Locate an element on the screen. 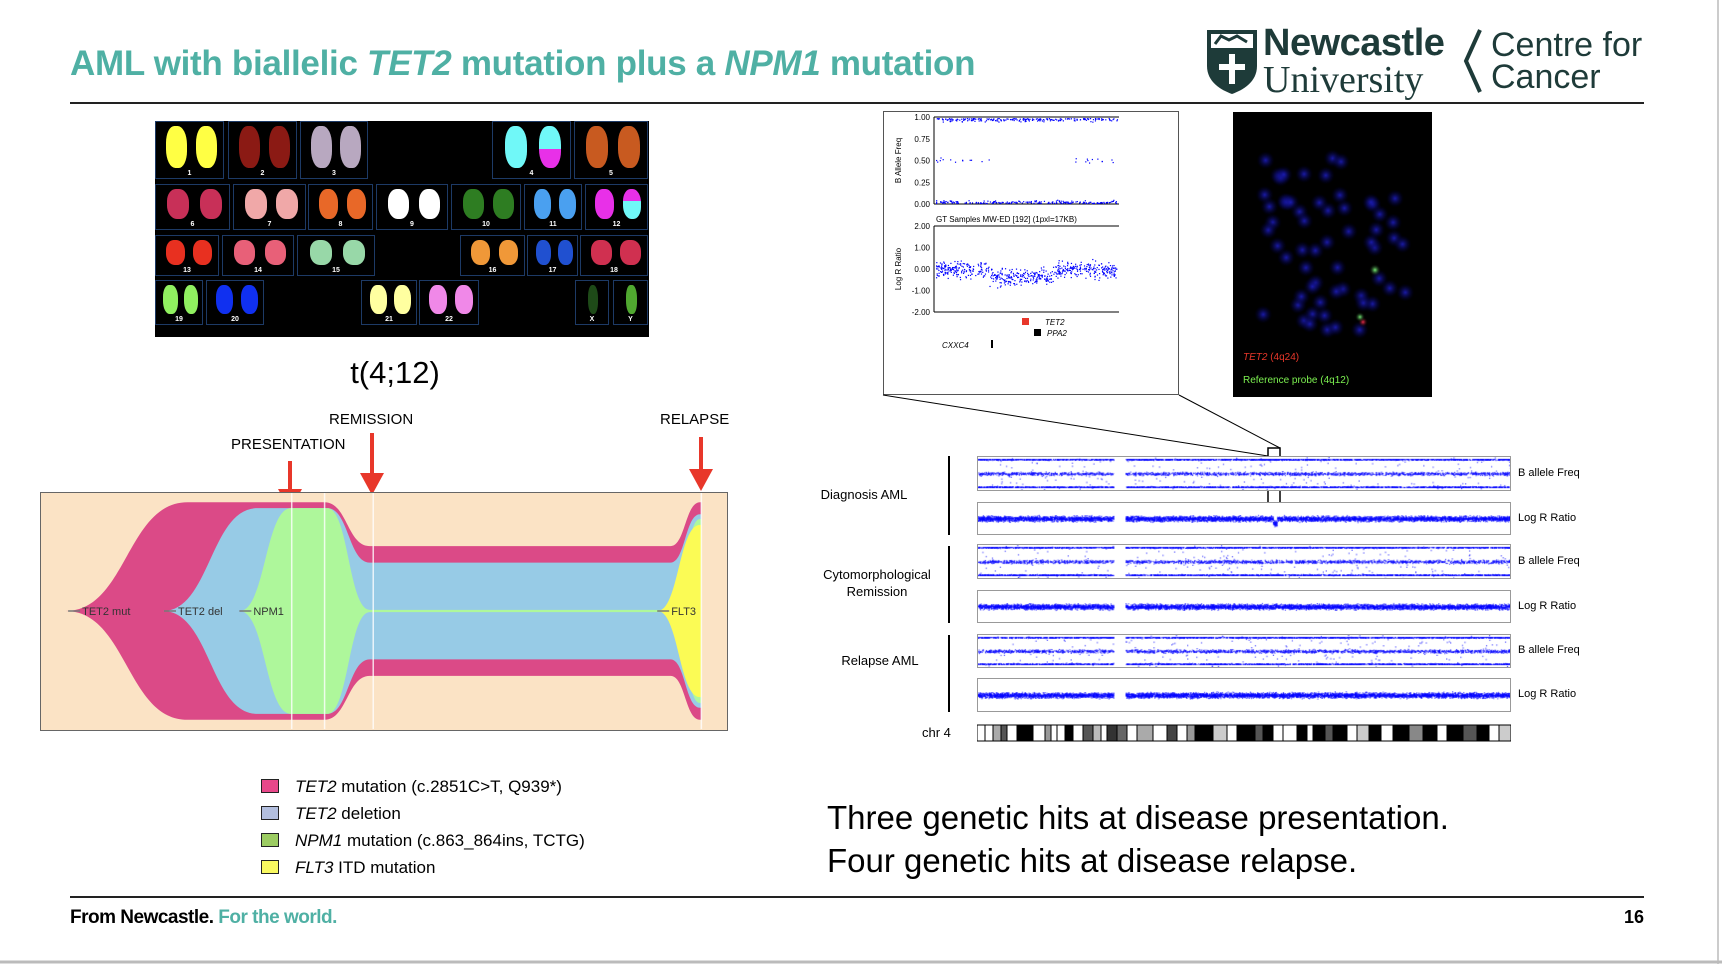 The width and height of the screenshot is (1722, 964). legend-item: TET2 mutation (c.2851C>T, Q939*) is located at coordinates (411, 787).